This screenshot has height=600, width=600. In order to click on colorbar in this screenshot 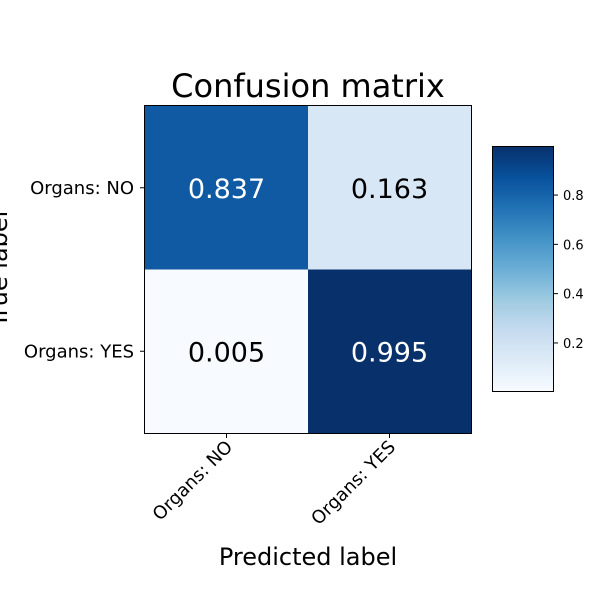, I will do `click(523, 269)`.